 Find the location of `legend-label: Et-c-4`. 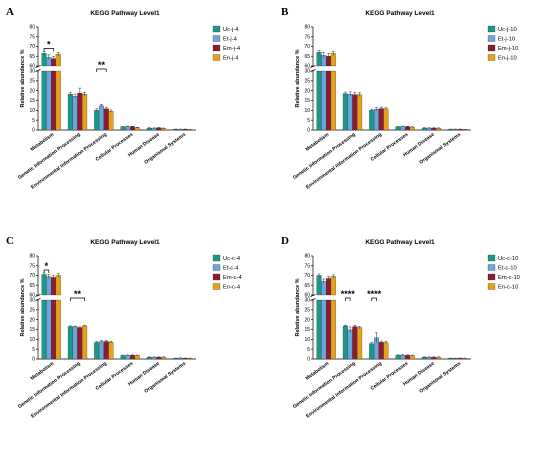

legend-label: Et-c-4 is located at coordinates (231, 269).